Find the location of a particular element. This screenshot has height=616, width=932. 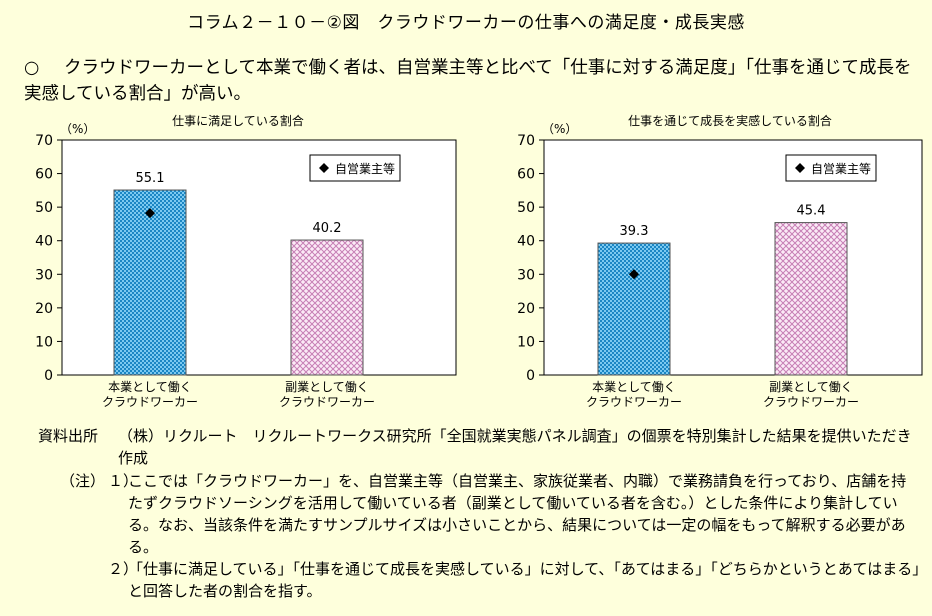

chart-title: 仕事を通じて成長を実感している割合 is located at coordinates (730, 120).